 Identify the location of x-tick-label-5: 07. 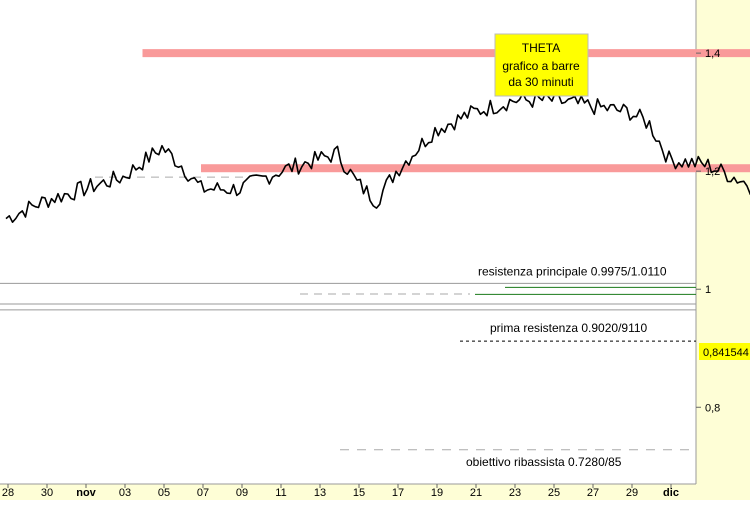
(203, 493).